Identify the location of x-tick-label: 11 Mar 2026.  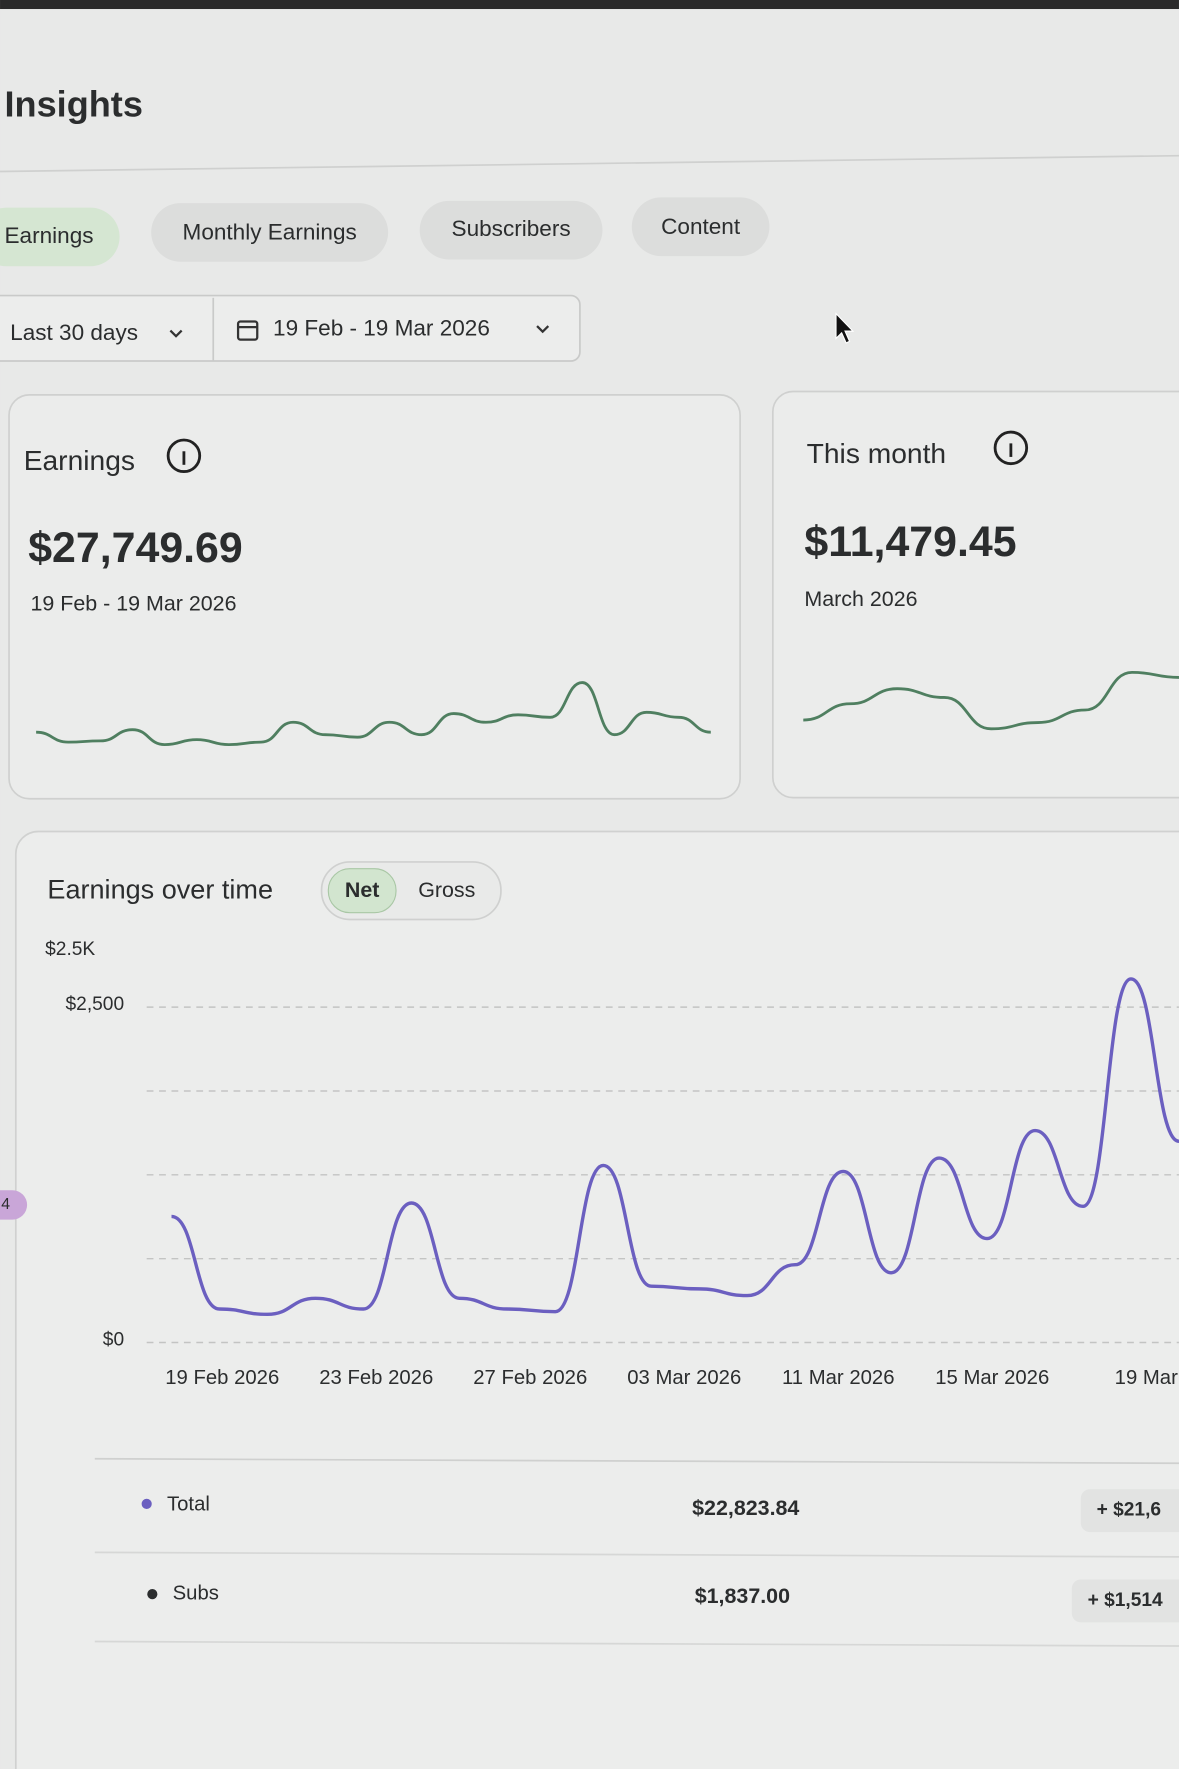
(838, 1378).